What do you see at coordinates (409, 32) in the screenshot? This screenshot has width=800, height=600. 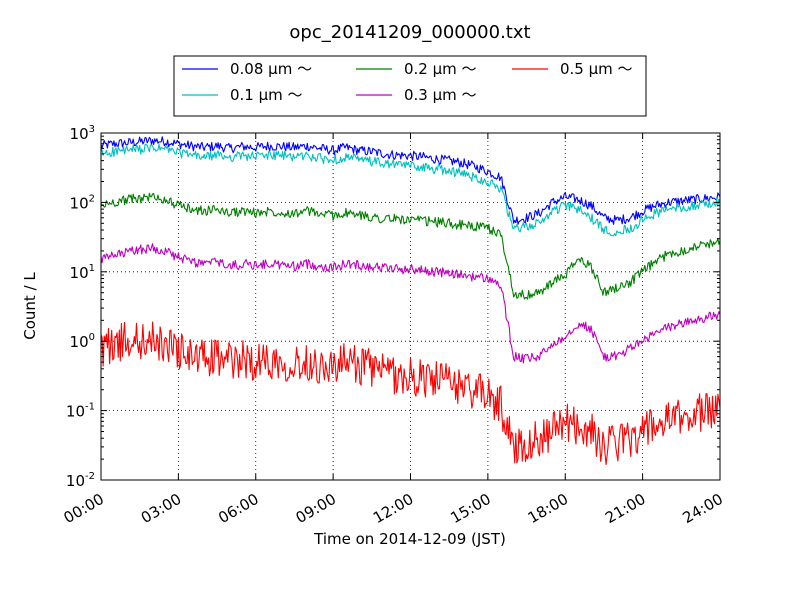 I see `chart-title: opc_20141209_000000.txt` at bounding box center [409, 32].